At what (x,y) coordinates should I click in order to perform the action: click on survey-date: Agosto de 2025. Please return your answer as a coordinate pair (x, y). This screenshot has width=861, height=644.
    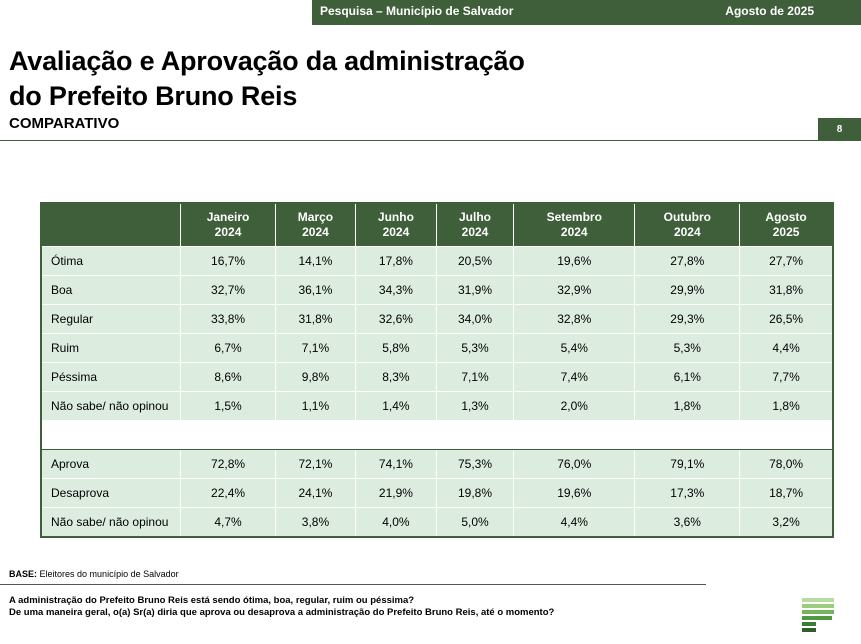
    Looking at the image, I should click on (769, 11).